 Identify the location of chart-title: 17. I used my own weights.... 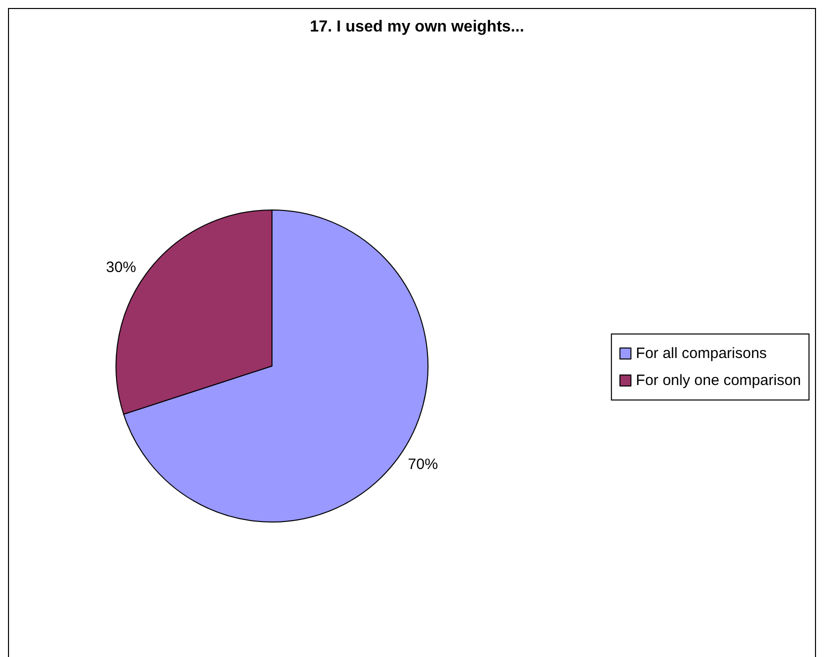
(417, 27).